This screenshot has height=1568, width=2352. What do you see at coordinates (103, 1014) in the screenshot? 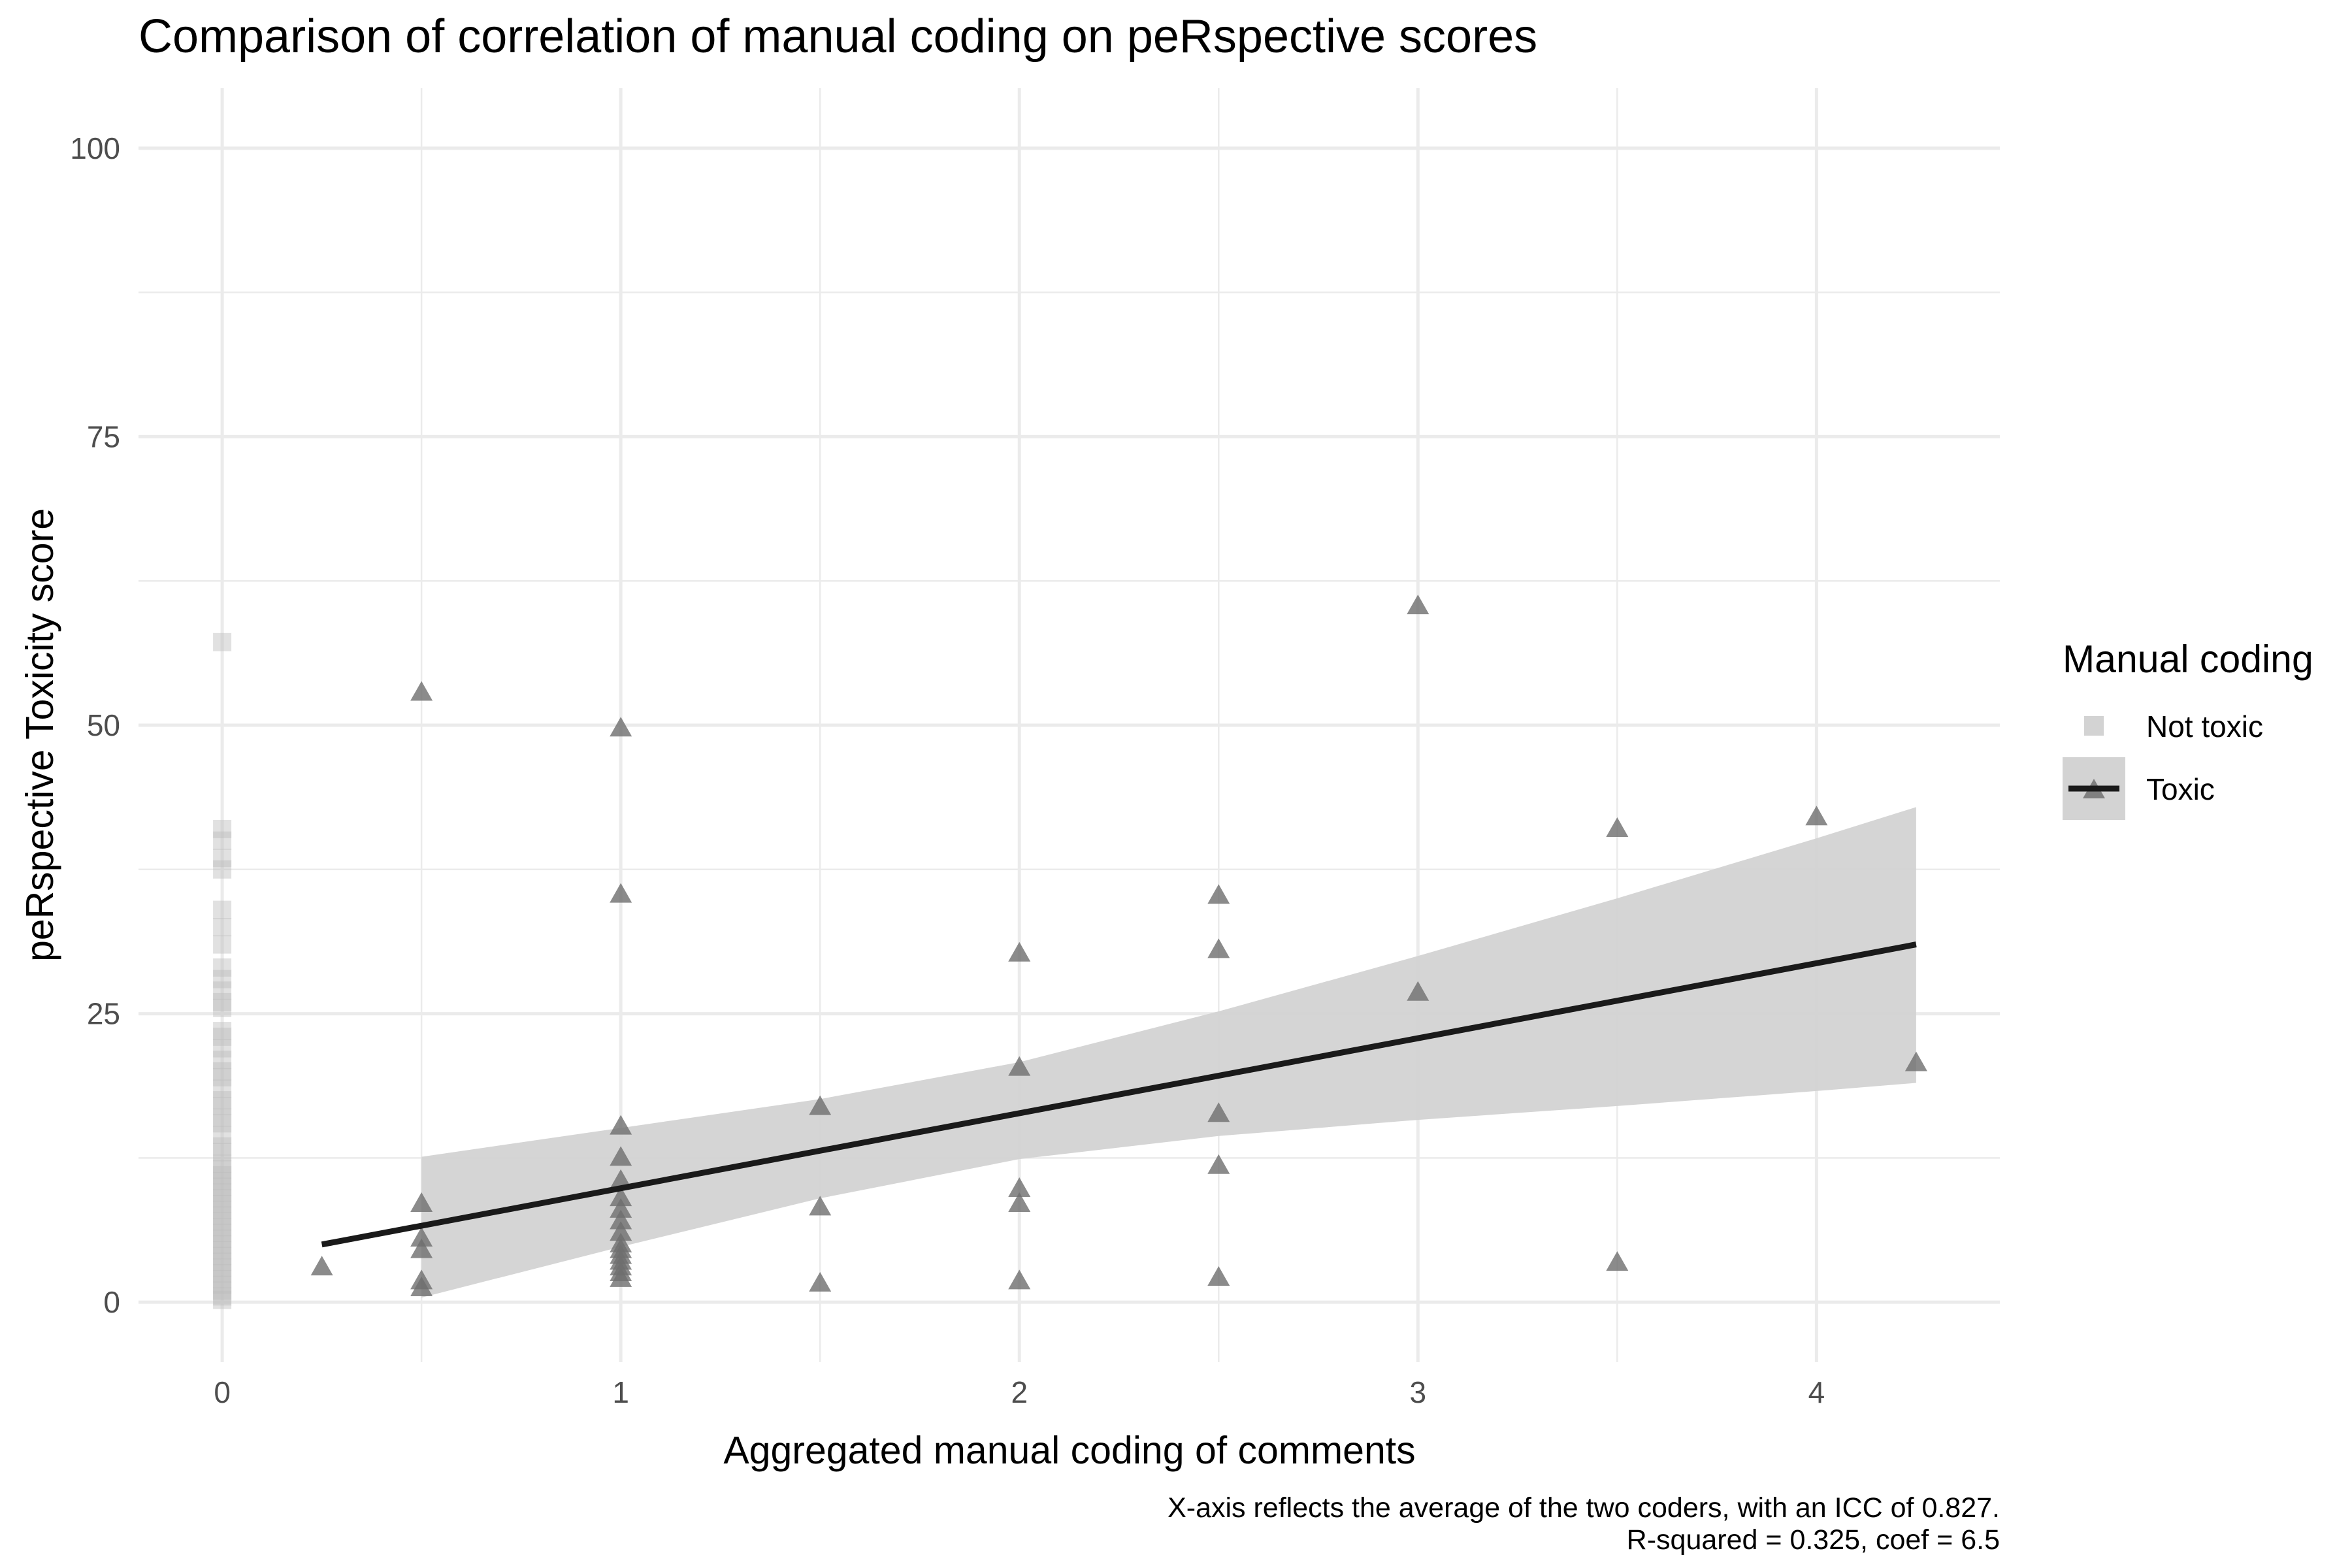
I see `y-tick-label: 25` at bounding box center [103, 1014].